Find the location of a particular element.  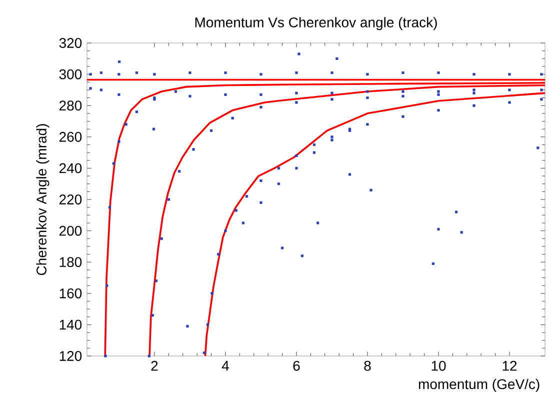

y-tick-label: 140 is located at coordinates (71, 325).